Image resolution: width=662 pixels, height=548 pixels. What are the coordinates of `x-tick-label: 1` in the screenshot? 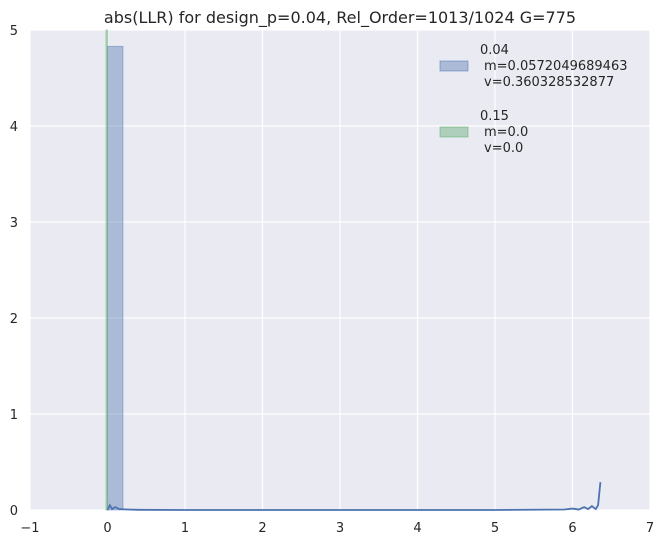 It's located at (185, 528).